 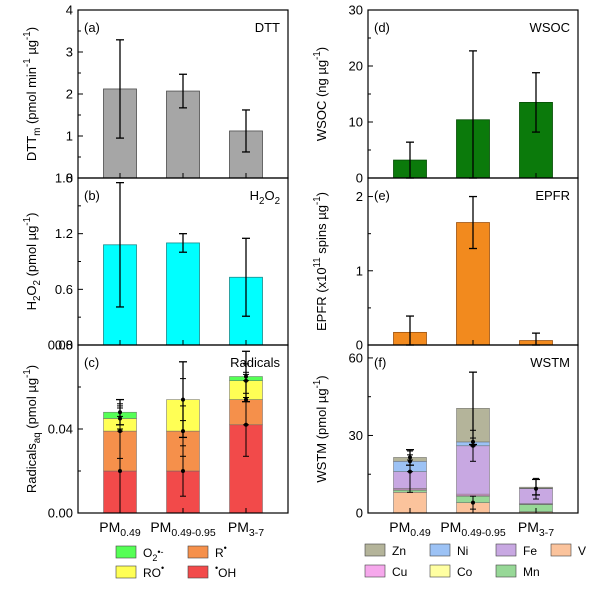 What do you see at coordinates (69, 52) in the screenshot?
I see `y-tick-label: 3` at bounding box center [69, 52].